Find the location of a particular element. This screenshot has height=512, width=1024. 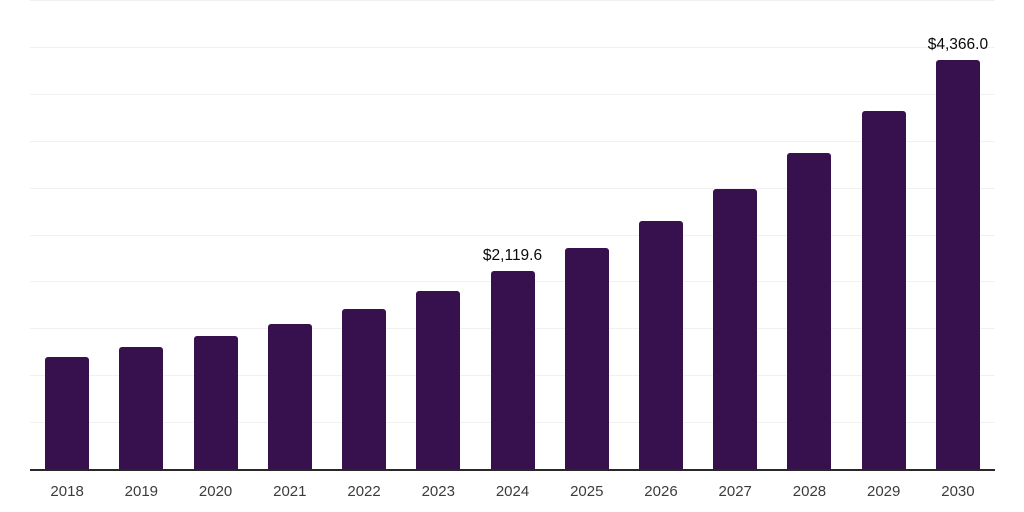

bar-group: $4,366.0 is located at coordinates (958, 235).